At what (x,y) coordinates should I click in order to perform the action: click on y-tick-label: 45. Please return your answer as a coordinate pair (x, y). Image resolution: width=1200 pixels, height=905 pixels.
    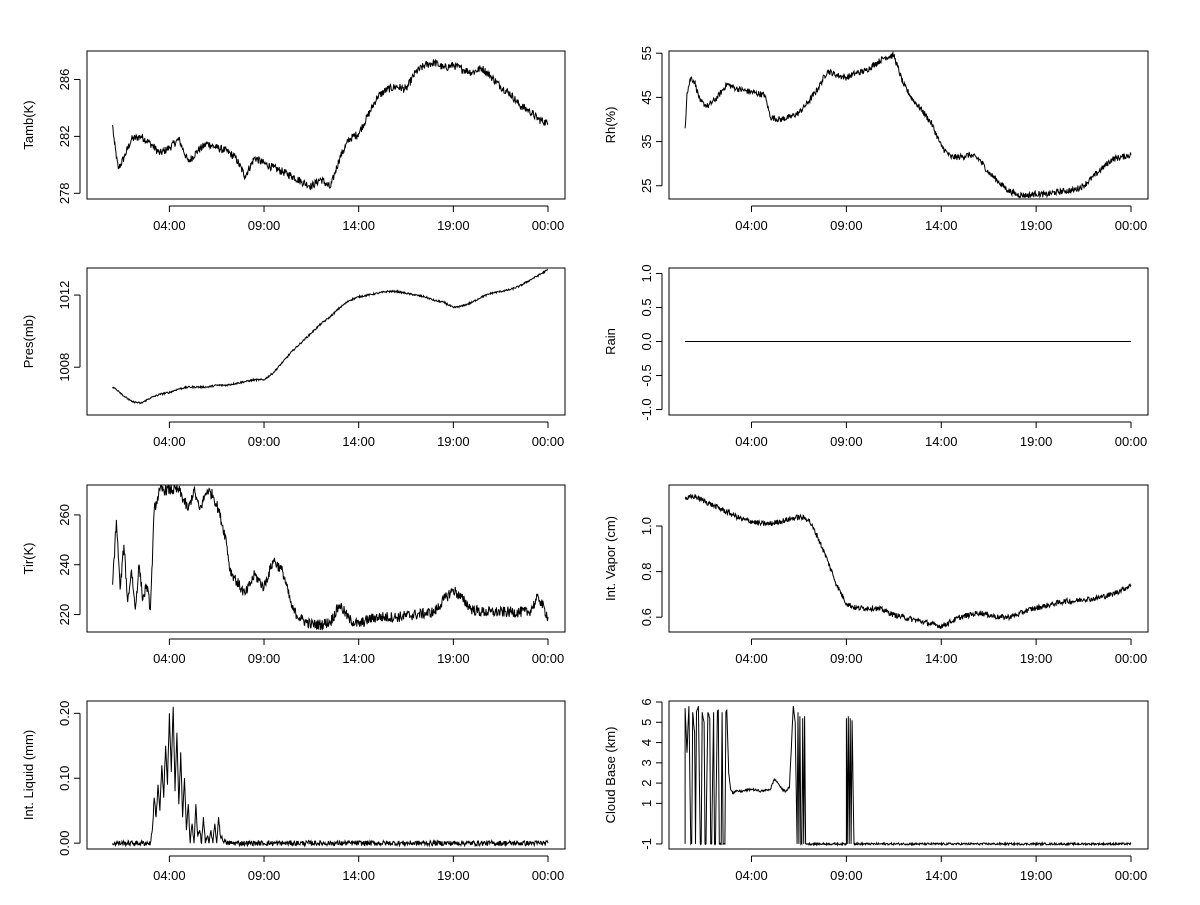
    Looking at the image, I should click on (646, 97).